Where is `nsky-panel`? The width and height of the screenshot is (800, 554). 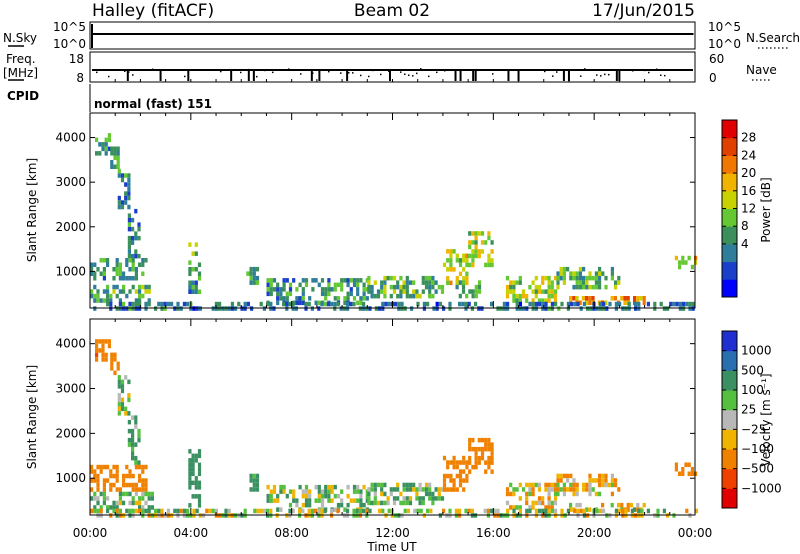
nsky-panel is located at coordinates (392, 35).